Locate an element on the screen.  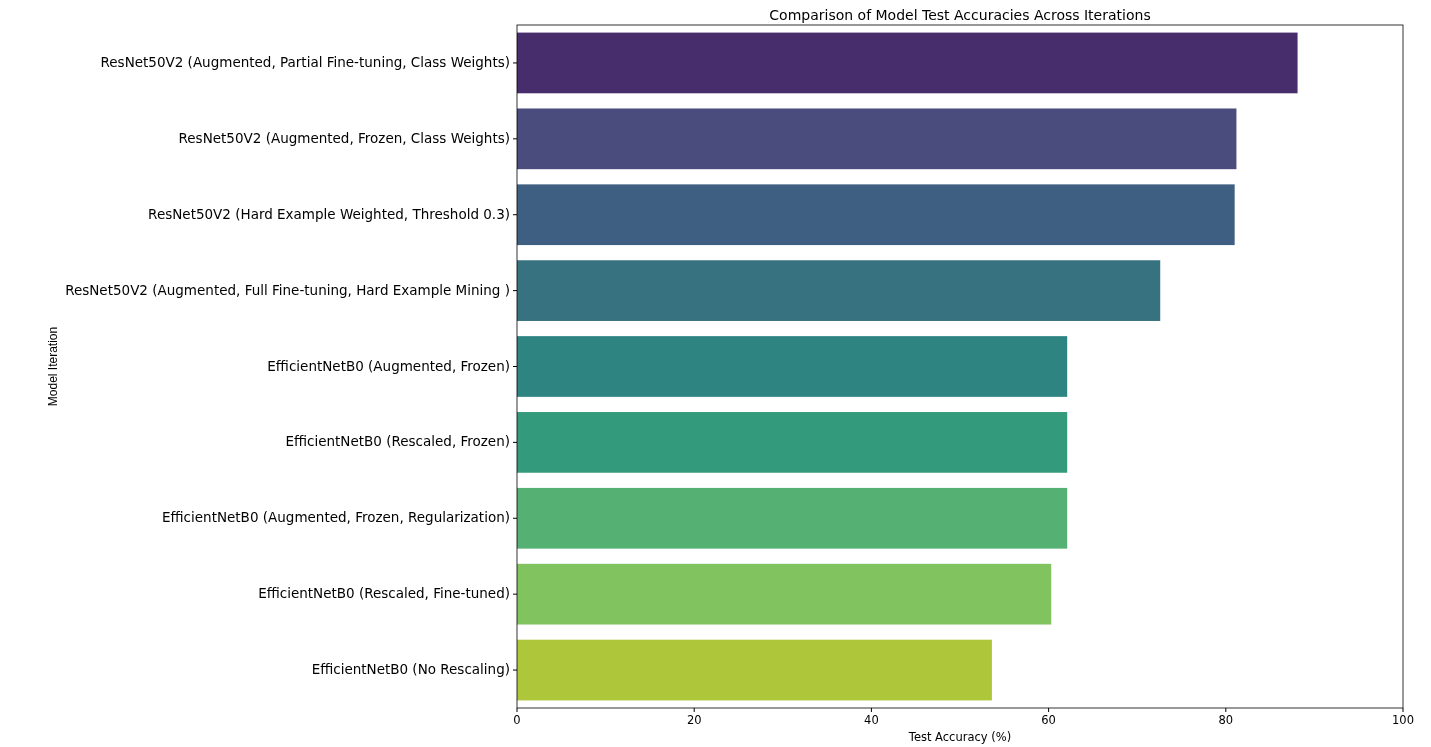
x-tick-label: 100 is located at coordinates (1403, 720).